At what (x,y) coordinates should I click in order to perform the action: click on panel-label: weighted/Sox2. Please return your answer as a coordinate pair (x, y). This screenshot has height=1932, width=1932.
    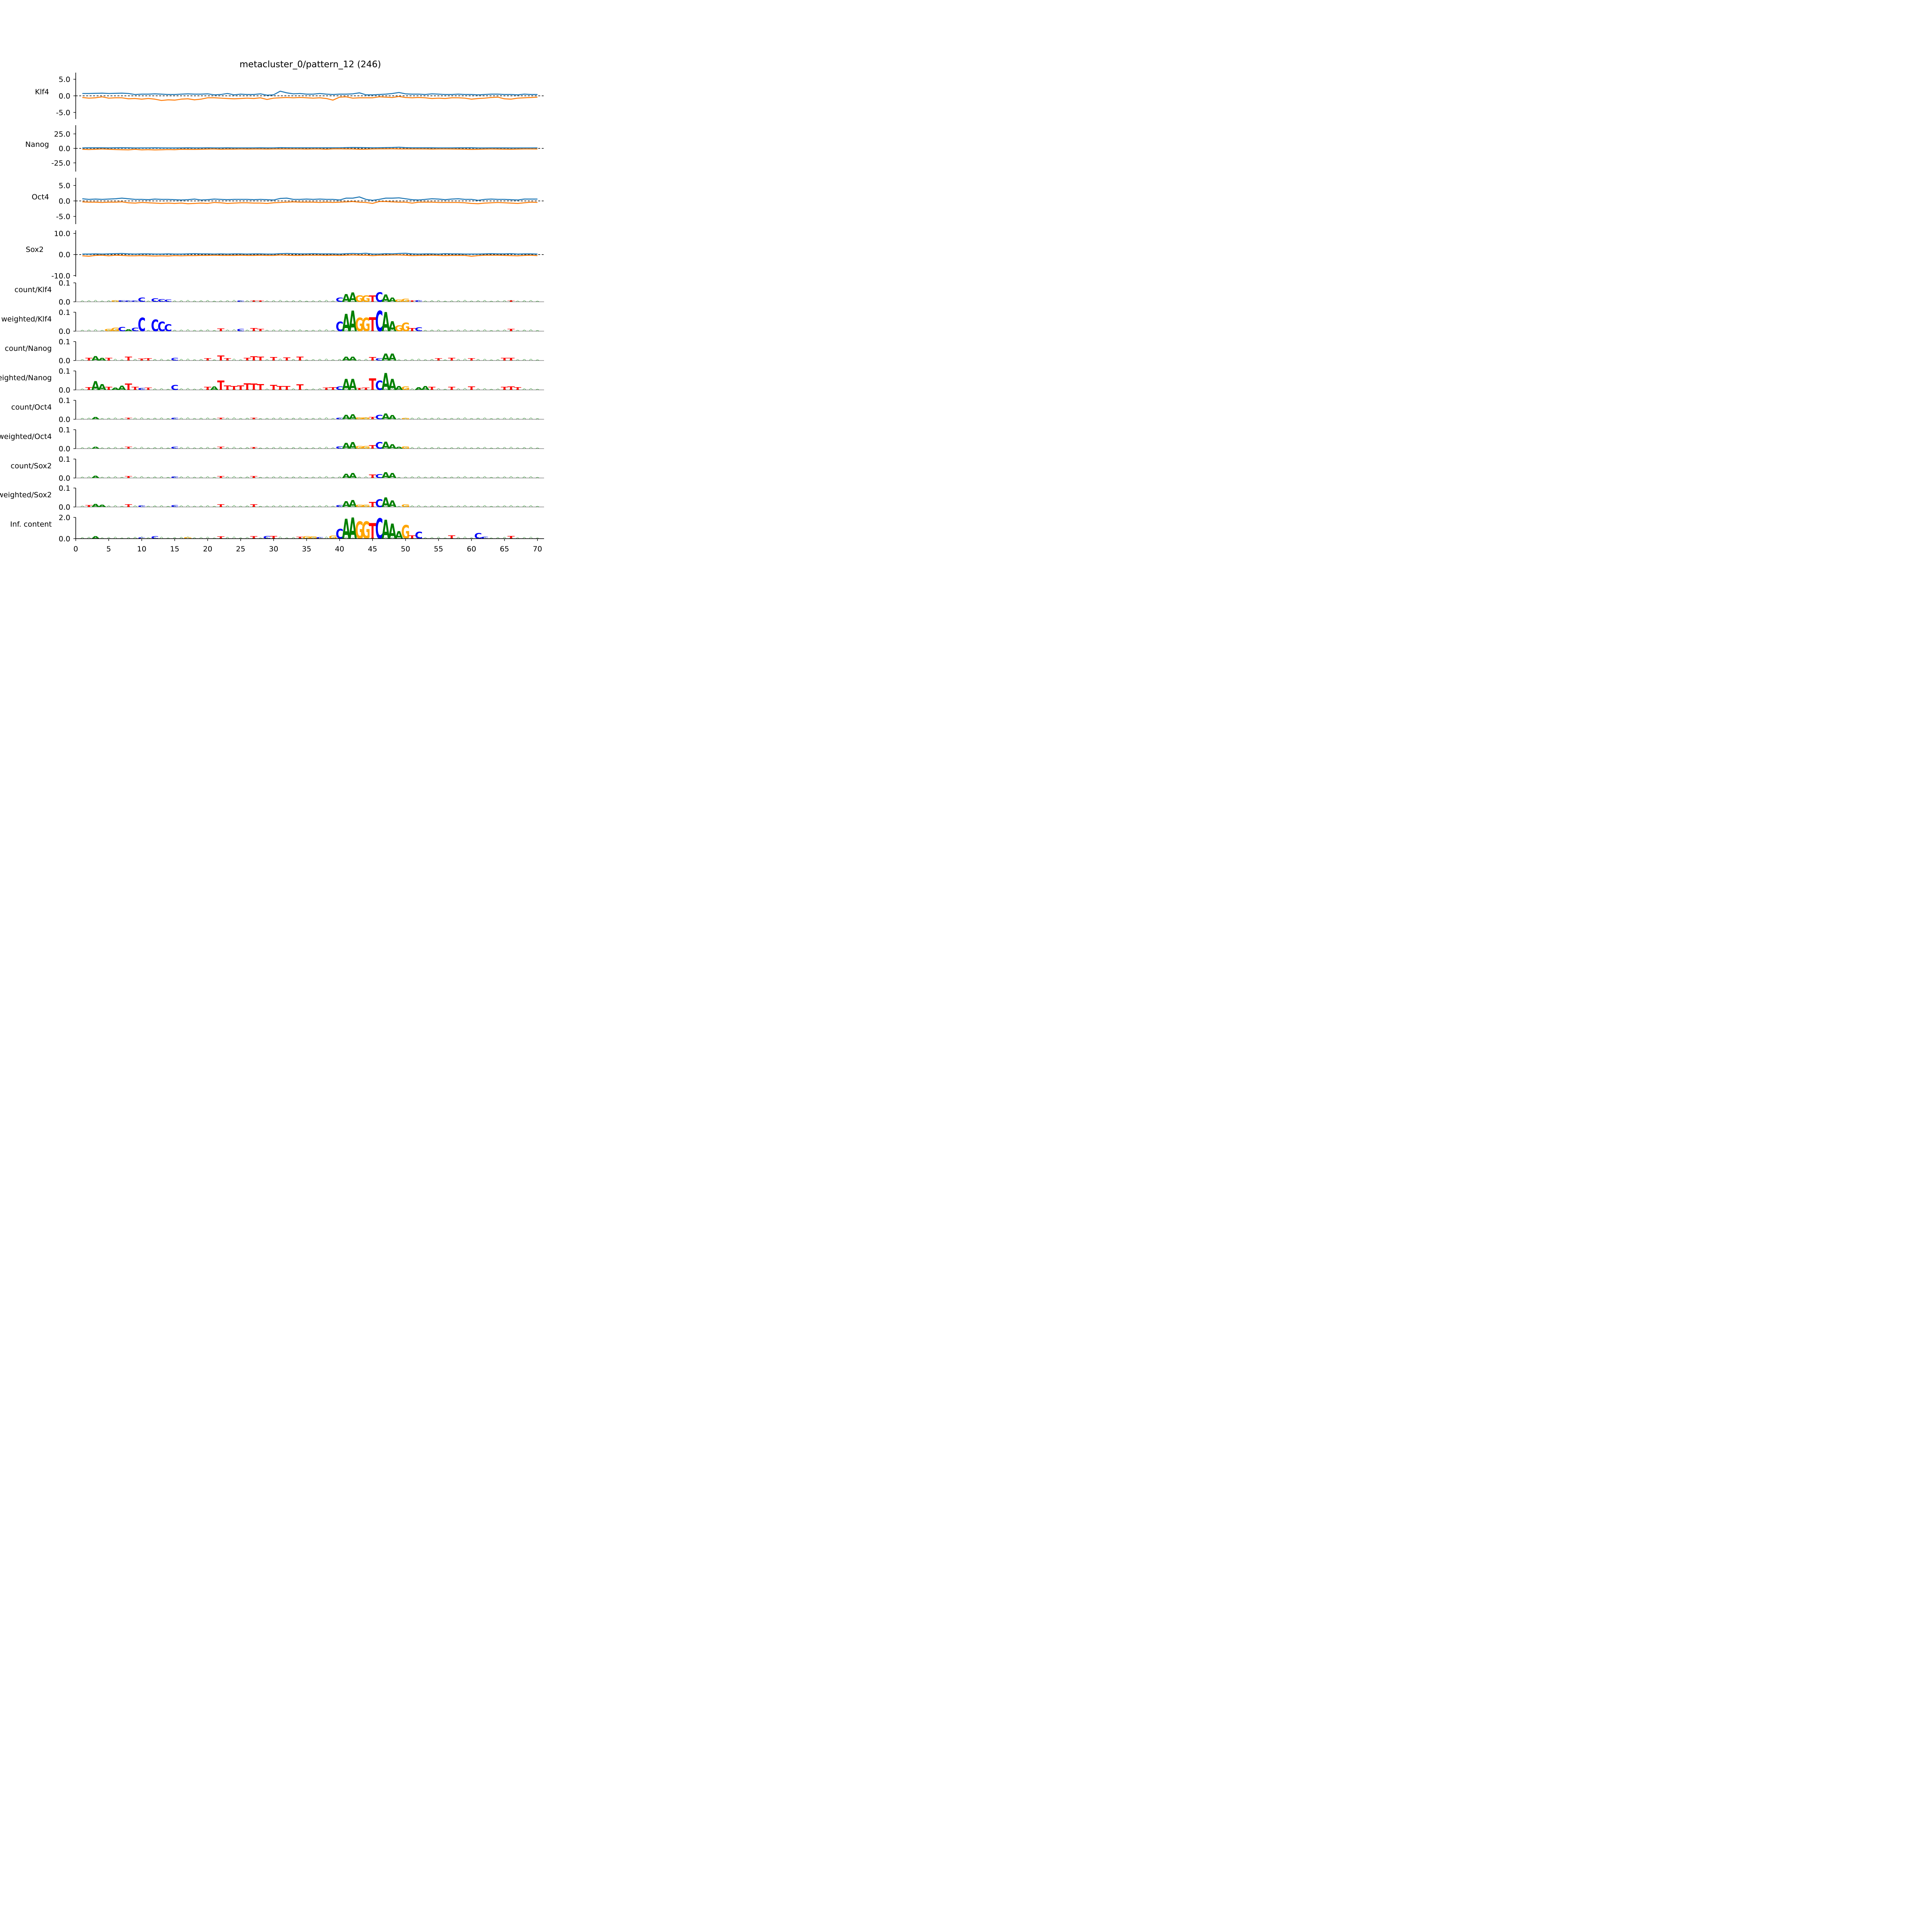
    Looking at the image, I should click on (26, 495).